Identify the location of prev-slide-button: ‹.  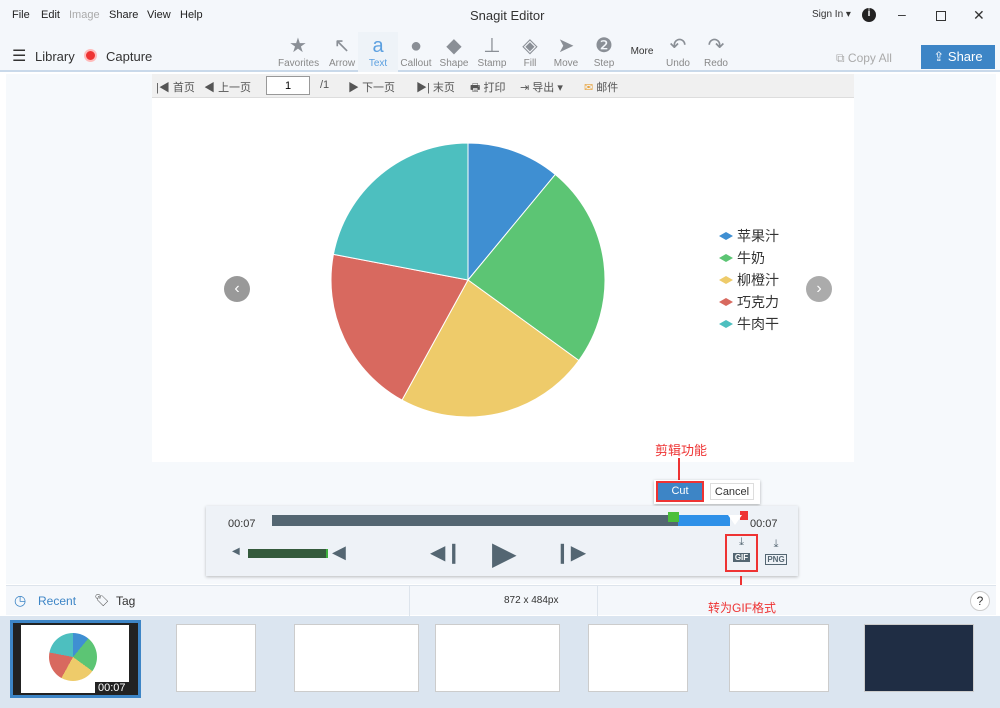
(237, 289).